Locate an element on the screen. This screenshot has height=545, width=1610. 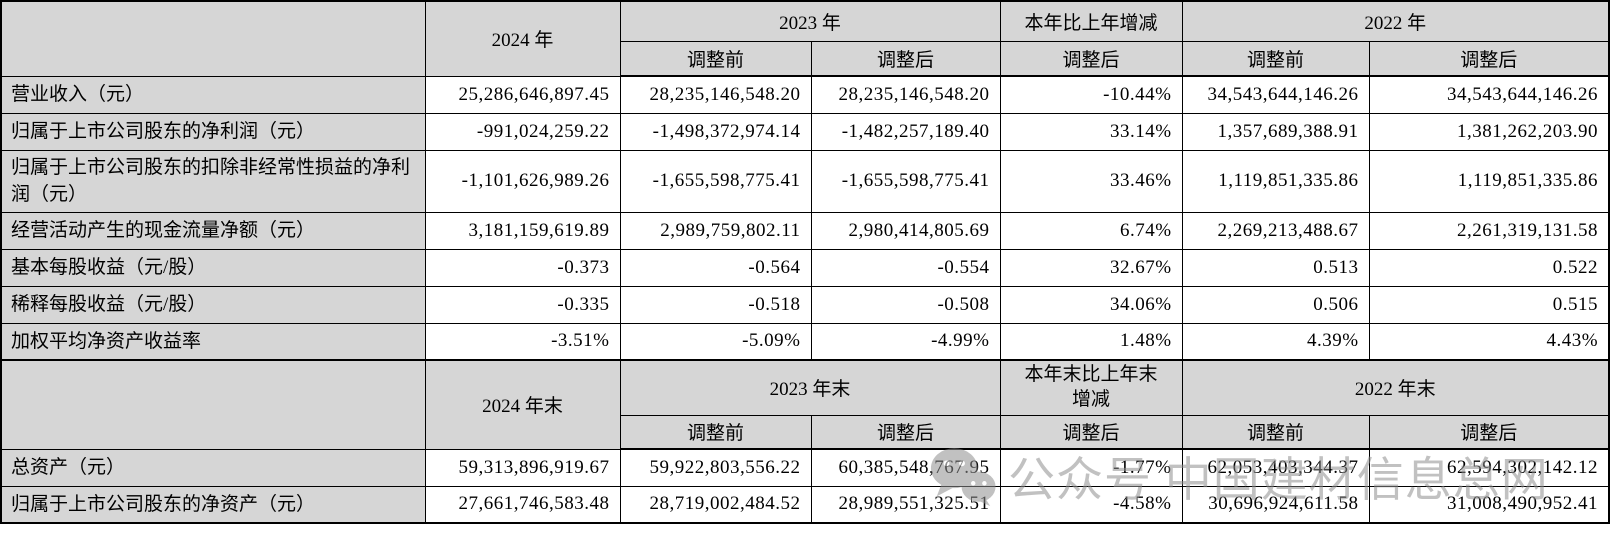
cell-2023-before: 2,989,759,802.11 is located at coordinates (715, 230).